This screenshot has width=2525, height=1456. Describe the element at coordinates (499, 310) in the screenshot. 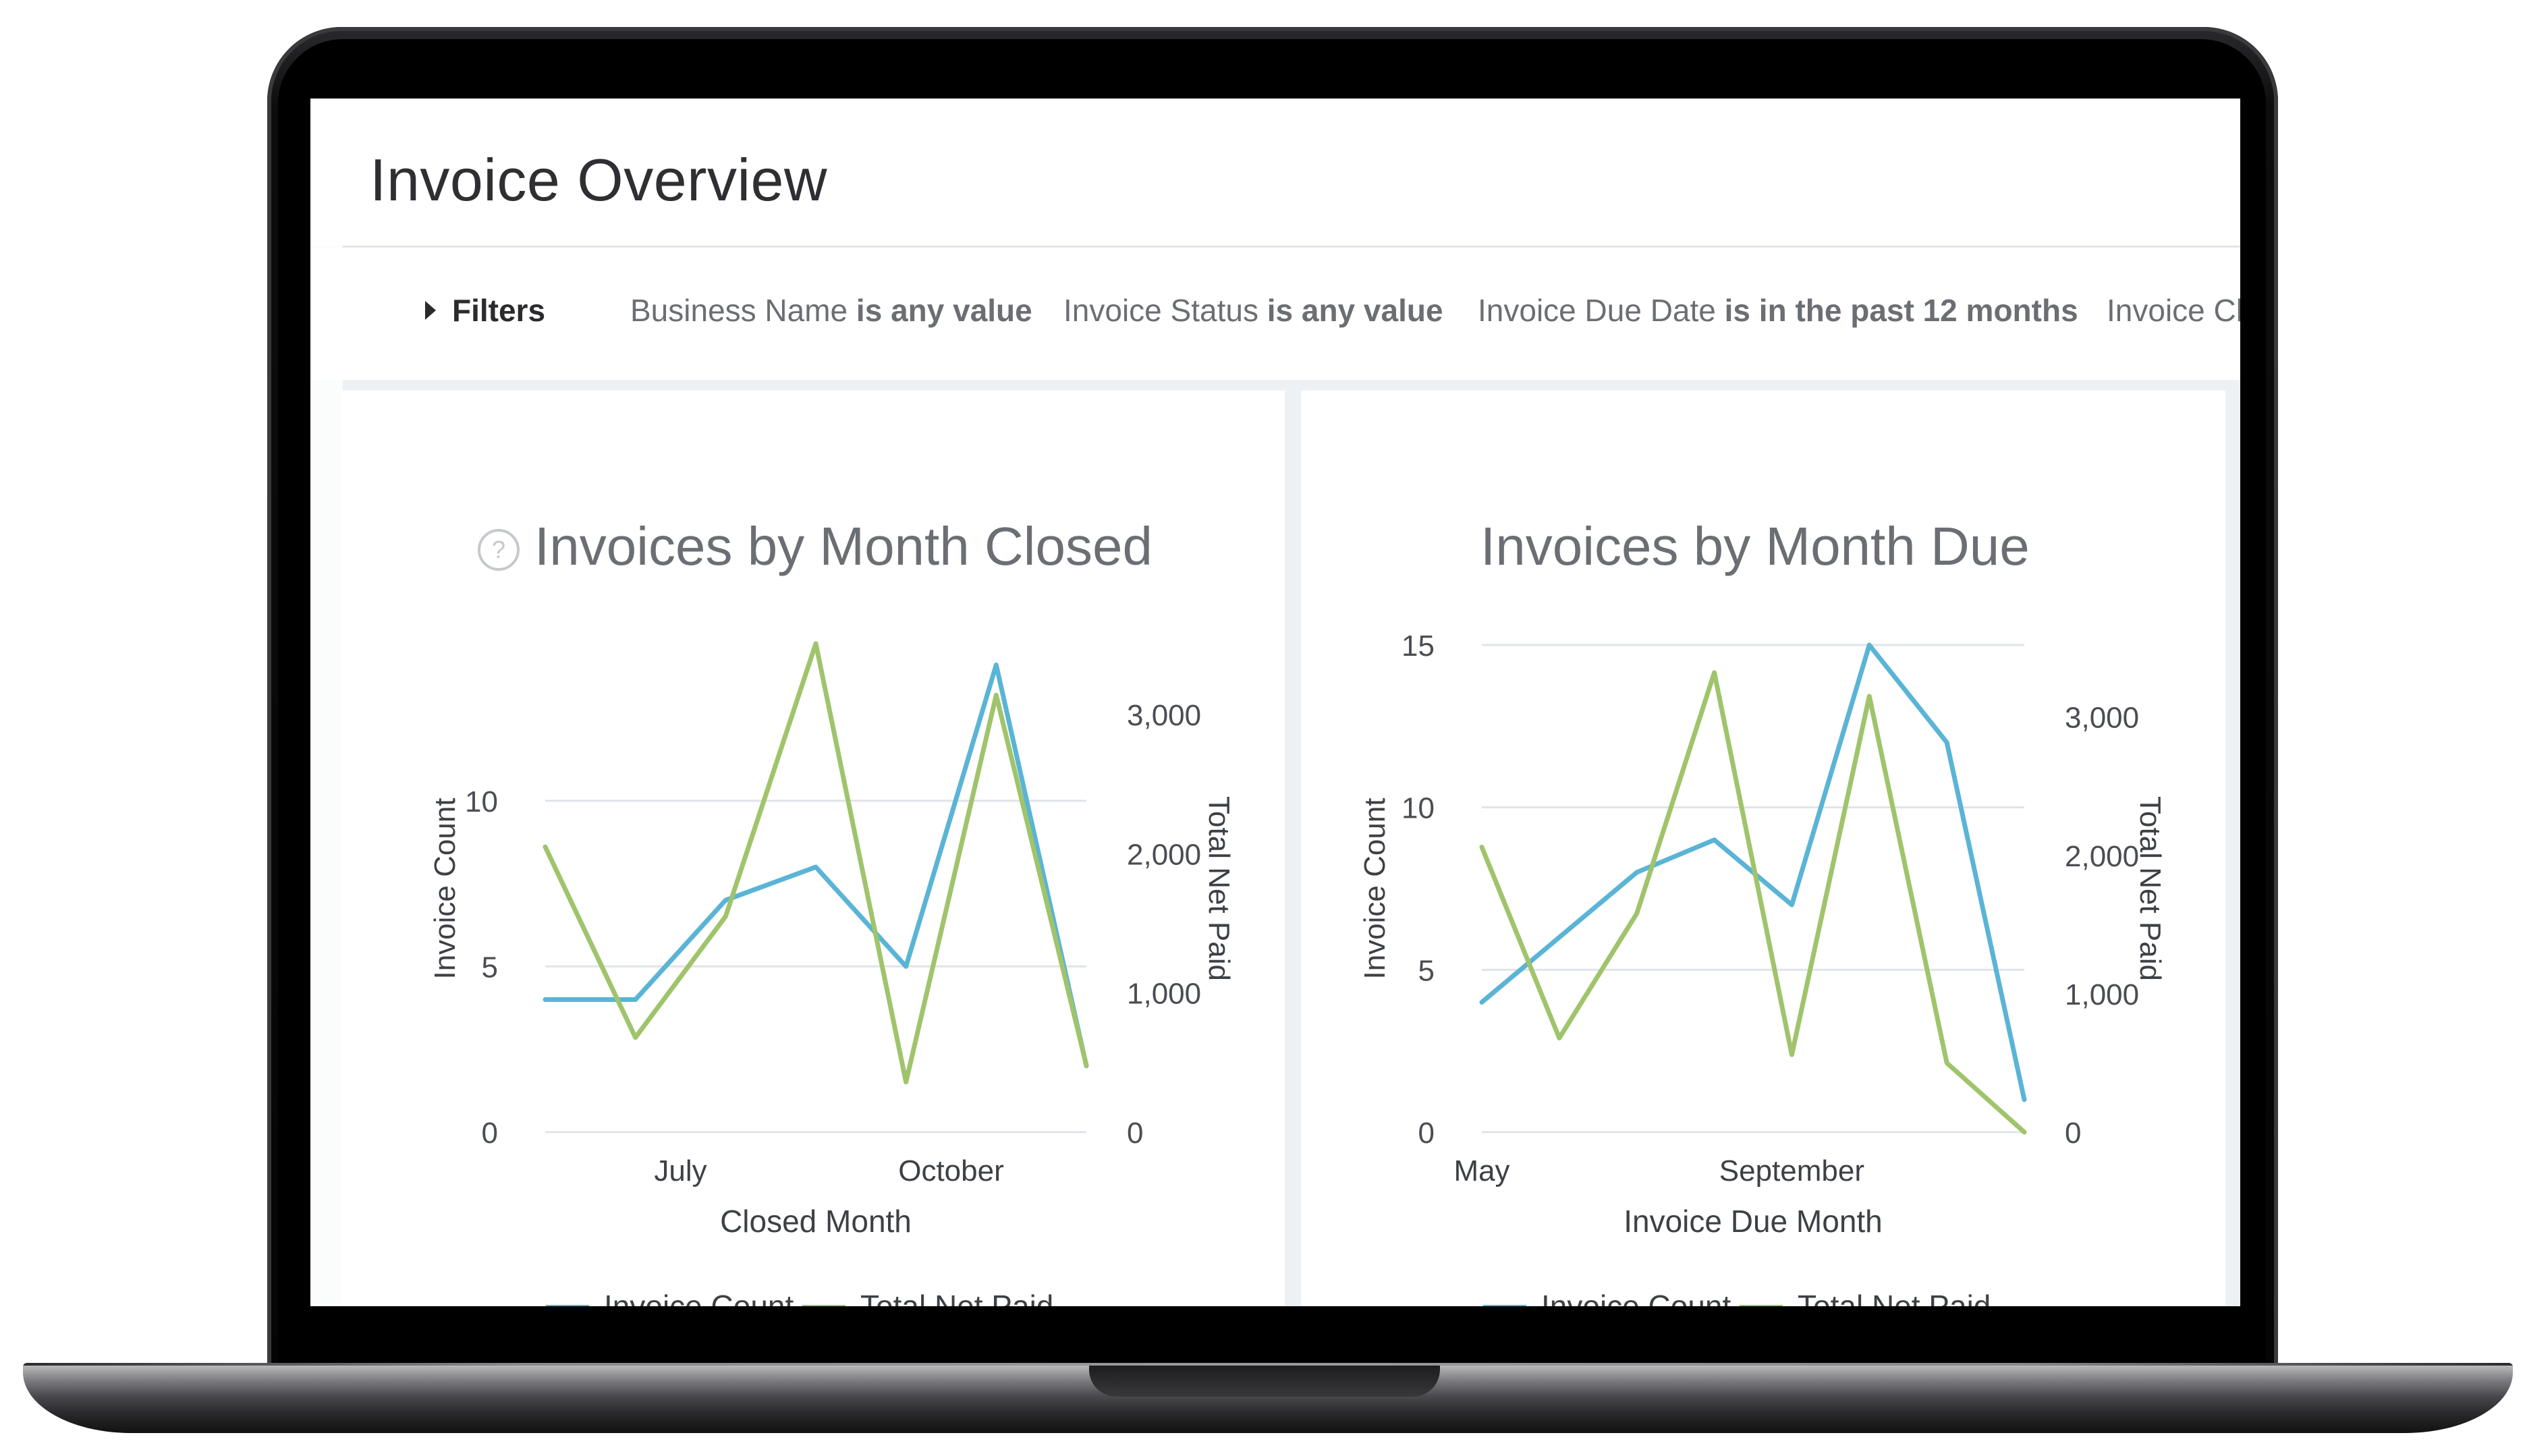

I see `filters-label: Filters` at that location.